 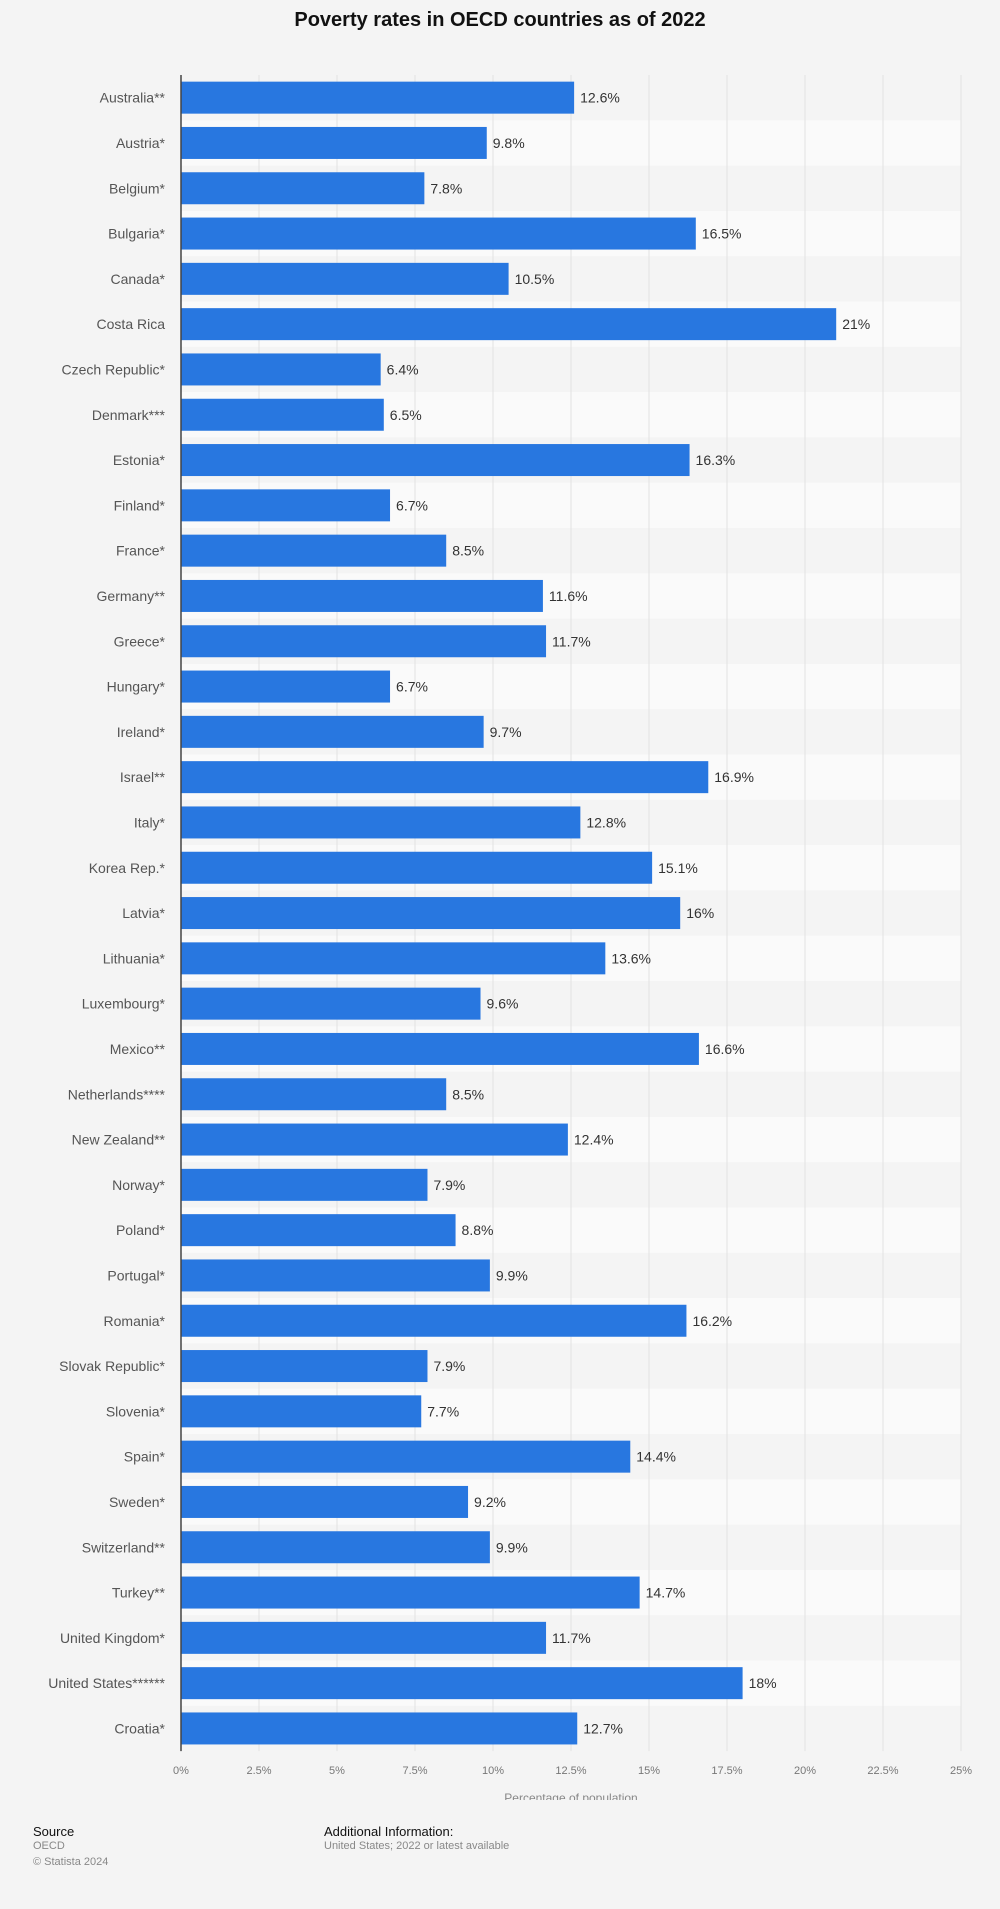 What do you see at coordinates (403, 369) in the screenshot?
I see `data-label: 6.4%` at bounding box center [403, 369].